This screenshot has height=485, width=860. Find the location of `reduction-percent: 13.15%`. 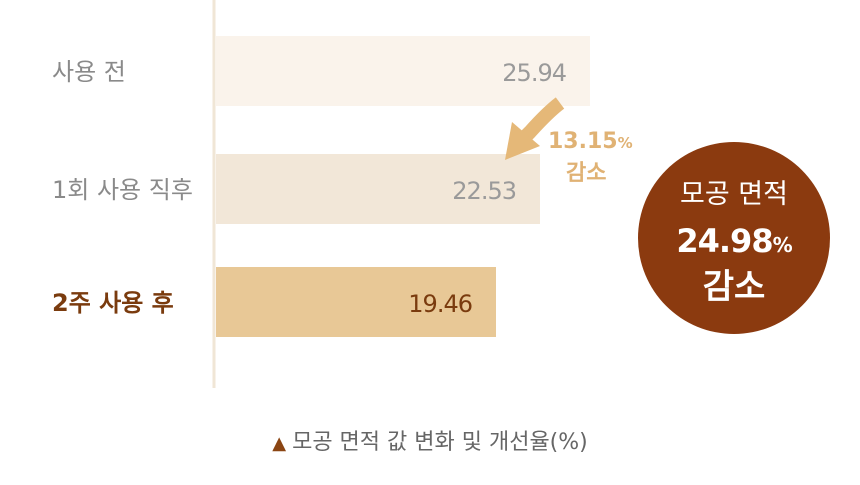

reduction-percent: 13.15% is located at coordinates (590, 141).